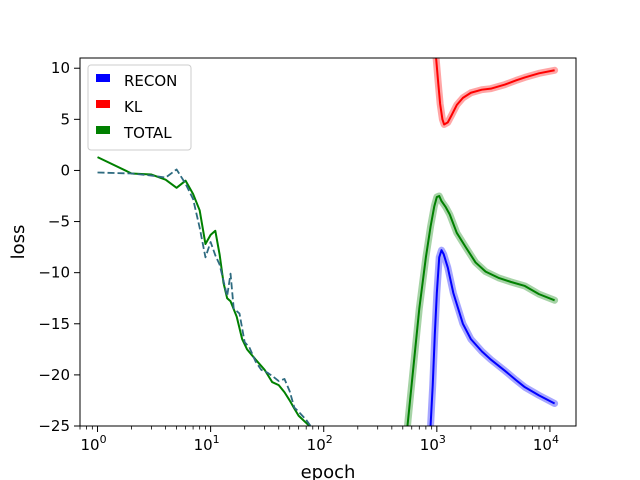 Image resolution: width=640 pixels, height=480 pixels. Describe the element at coordinates (546, 443) in the screenshot. I see `x-tick-label-4: 10⁴` at that location.